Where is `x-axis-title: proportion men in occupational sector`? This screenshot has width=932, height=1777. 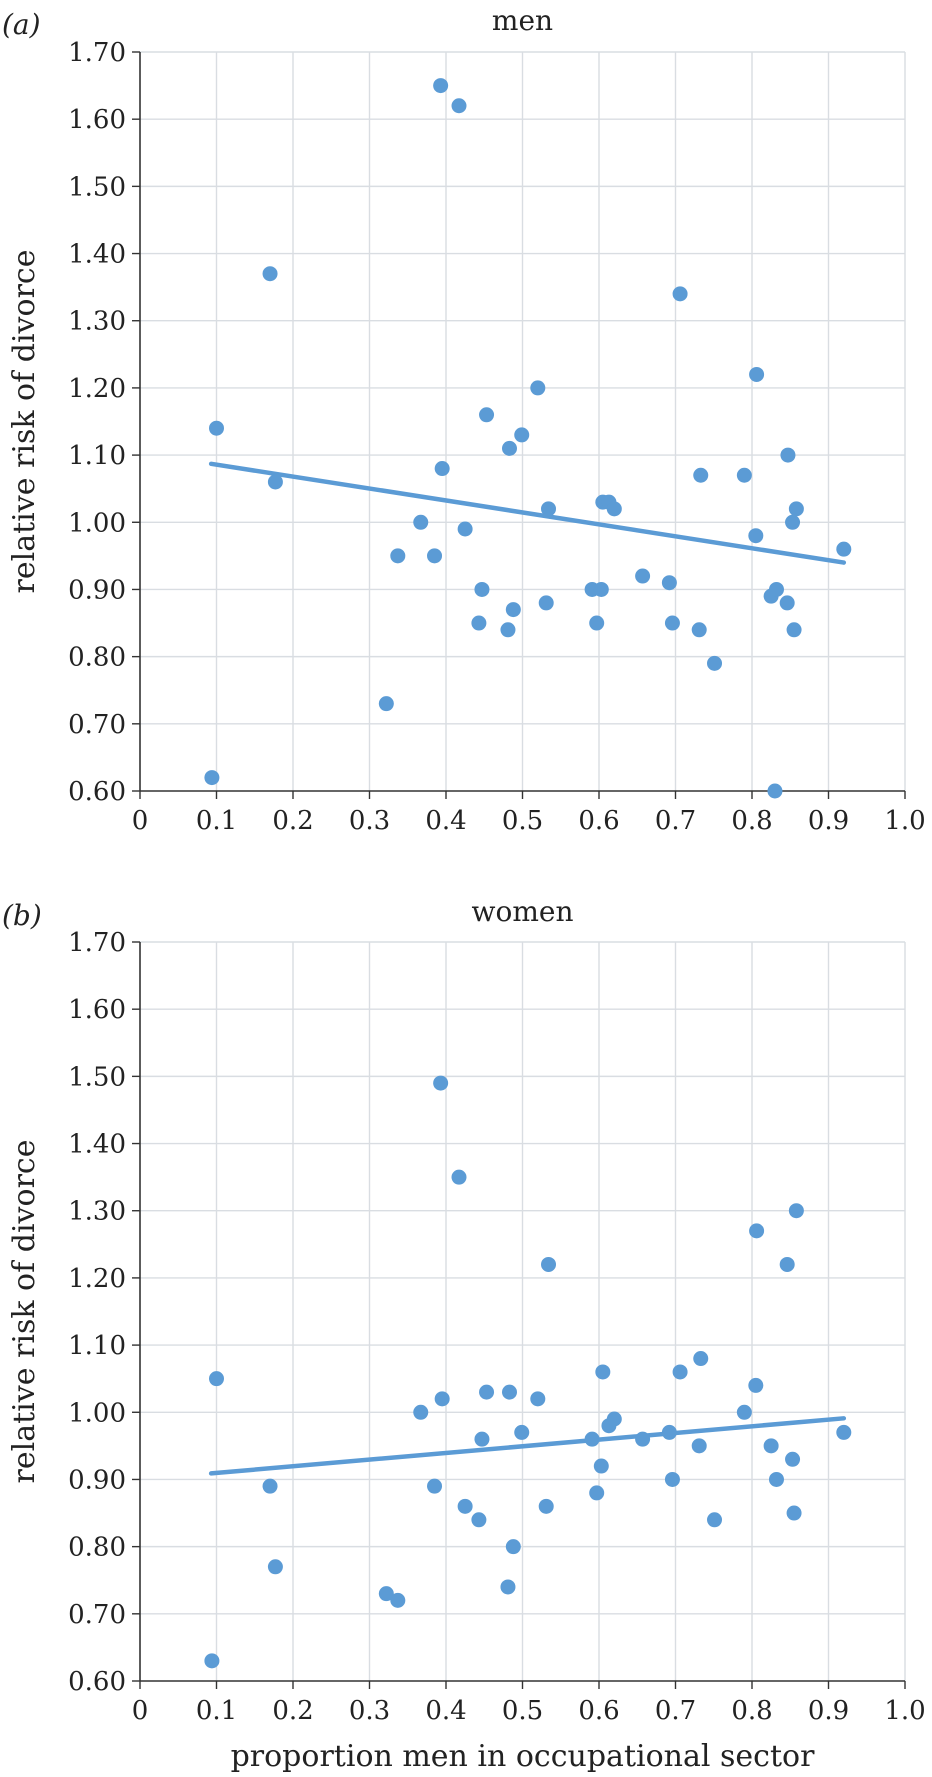 x-axis-title: proportion men in occupational sector is located at coordinates (523, 1756).